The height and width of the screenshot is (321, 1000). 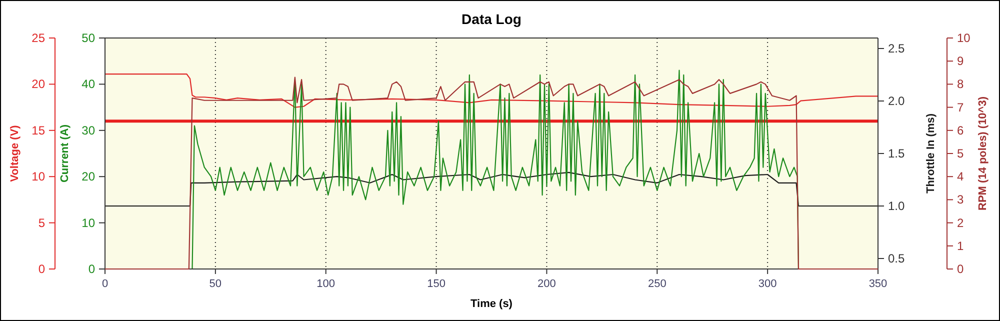 What do you see at coordinates (897, 259) in the screenshot?
I see `y3-tick-label: 0.5` at bounding box center [897, 259].